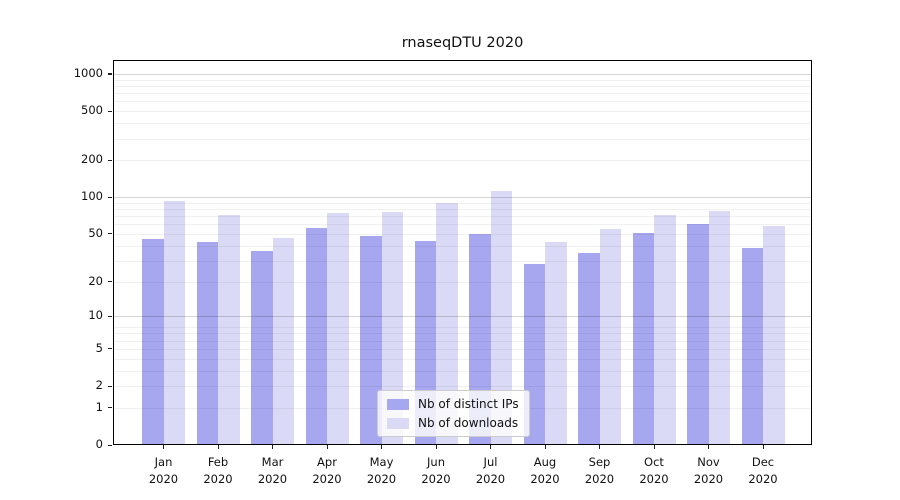  Describe the element at coordinates (99, 385) in the screenshot. I see `y-tick-label: 2` at that location.